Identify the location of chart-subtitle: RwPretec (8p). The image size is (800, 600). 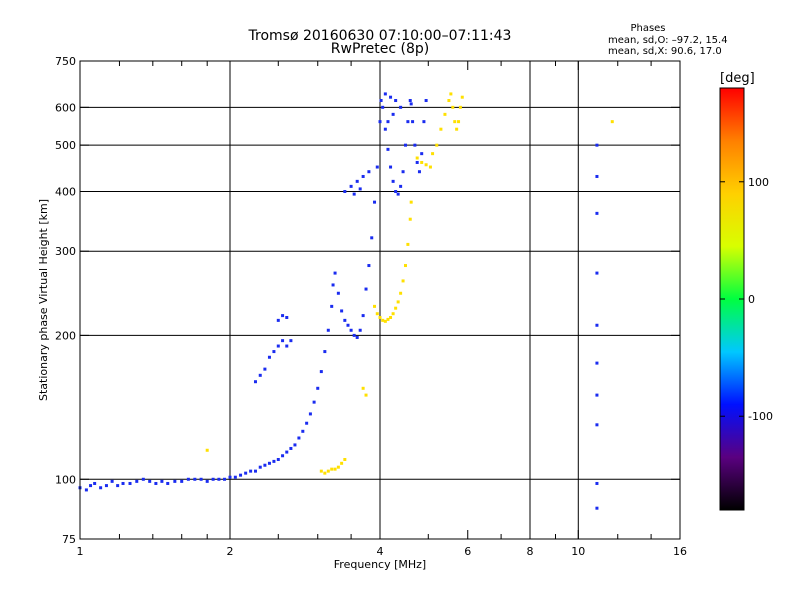
(380, 49).